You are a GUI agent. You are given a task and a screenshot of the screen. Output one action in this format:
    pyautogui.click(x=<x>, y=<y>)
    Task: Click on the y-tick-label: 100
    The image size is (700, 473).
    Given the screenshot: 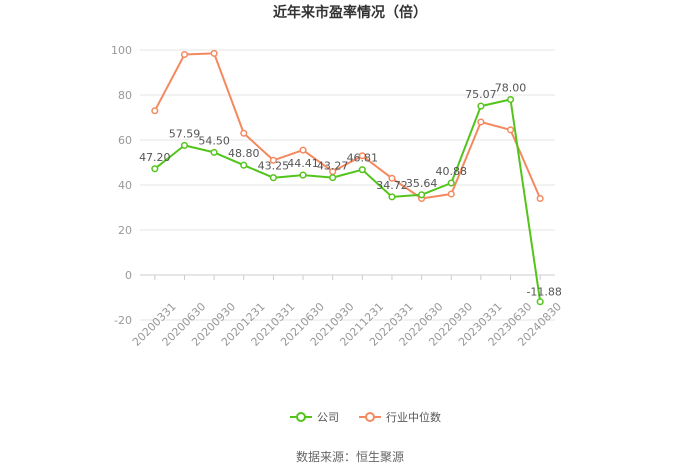 What is the action you would take?
    pyautogui.click(x=121, y=50)
    